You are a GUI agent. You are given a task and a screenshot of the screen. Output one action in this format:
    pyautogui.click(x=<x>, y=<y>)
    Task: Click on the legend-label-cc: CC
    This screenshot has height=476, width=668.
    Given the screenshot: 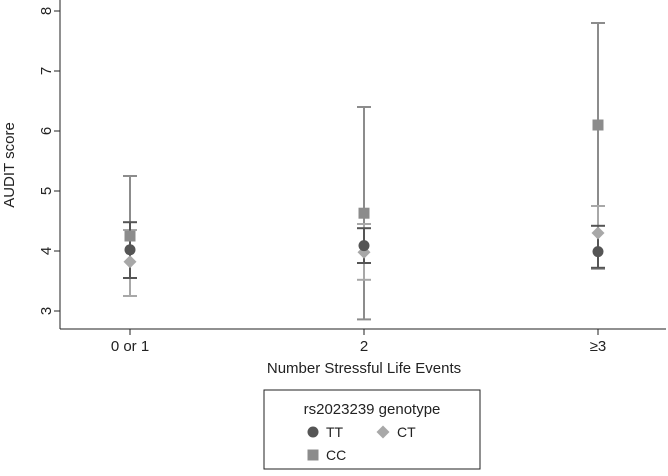 What is the action you would take?
    pyautogui.click(x=336, y=455)
    